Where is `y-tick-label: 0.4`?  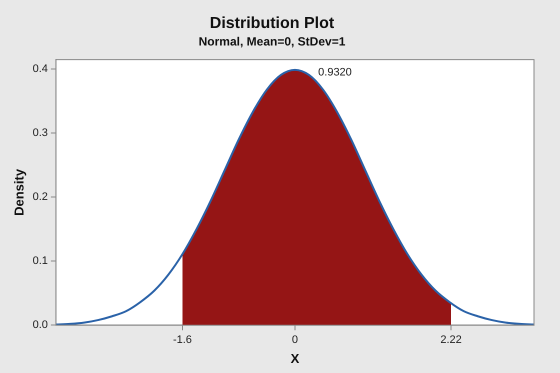 y-tick-label: 0.4 is located at coordinates (40, 69).